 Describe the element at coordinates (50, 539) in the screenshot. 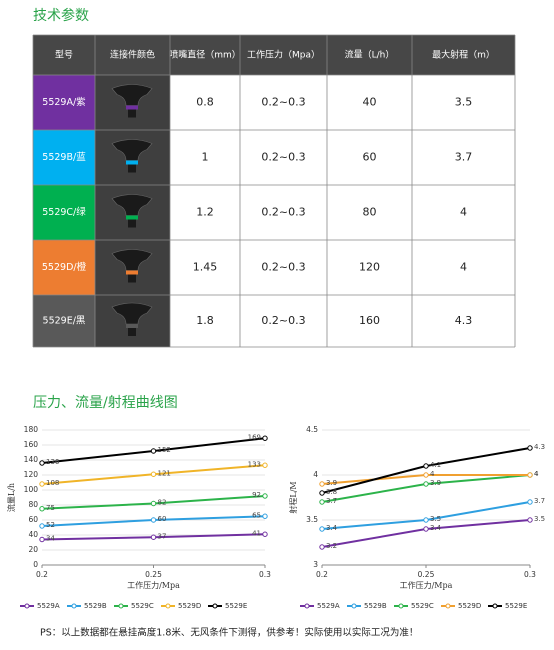

I see `data-label: 34` at that location.